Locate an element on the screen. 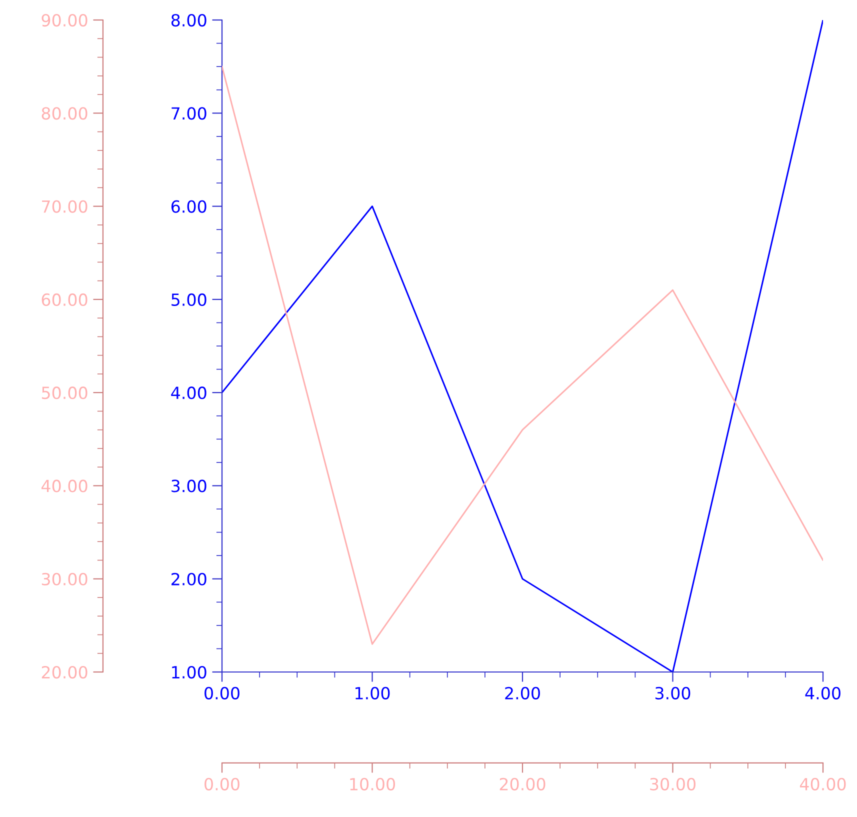 The height and width of the screenshot is (817, 857). y2-tick-label: 60.00 is located at coordinates (65, 299).